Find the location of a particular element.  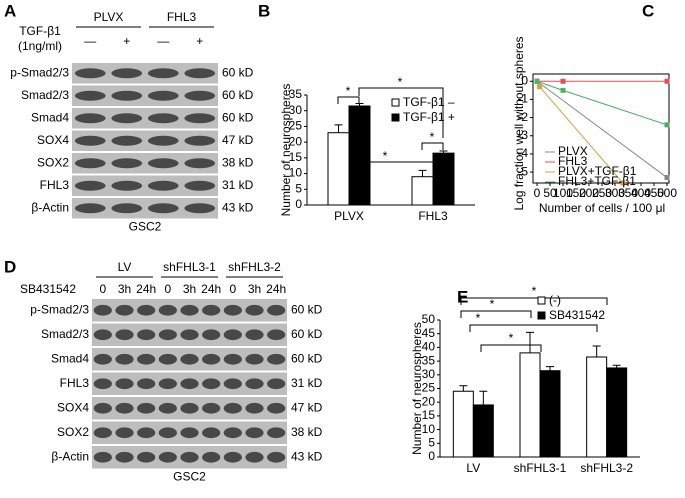

legend-label: FHL3 is located at coordinates (573, 161).